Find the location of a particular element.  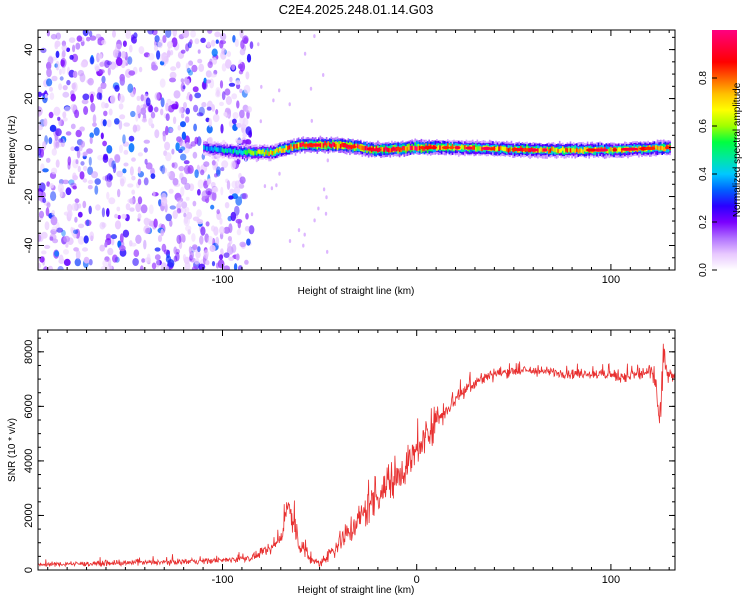

chart-title: C2E4.2025.248.01.14.G03 is located at coordinates (356, 9).